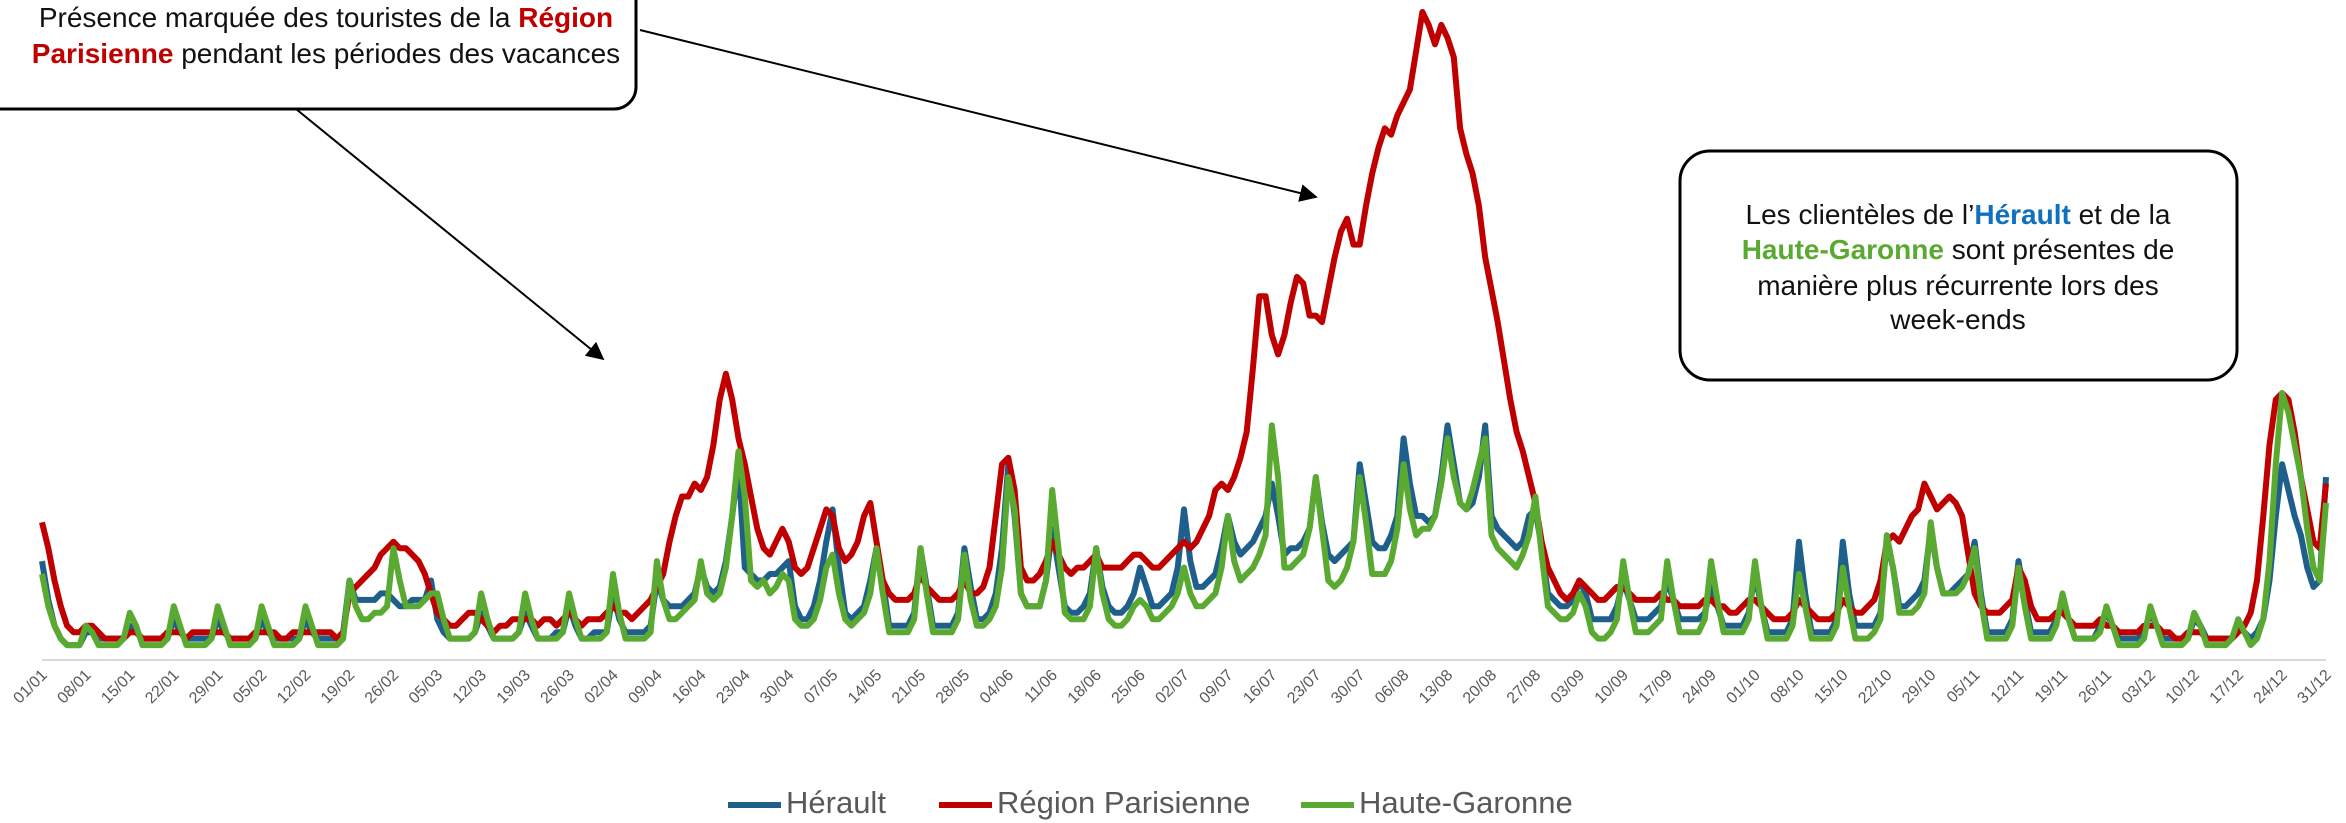 The image size is (2346, 823). What do you see at coordinates (1875, 687) in the screenshot?
I see `x-tick-label: 22/10` at bounding box center [1875, 687].